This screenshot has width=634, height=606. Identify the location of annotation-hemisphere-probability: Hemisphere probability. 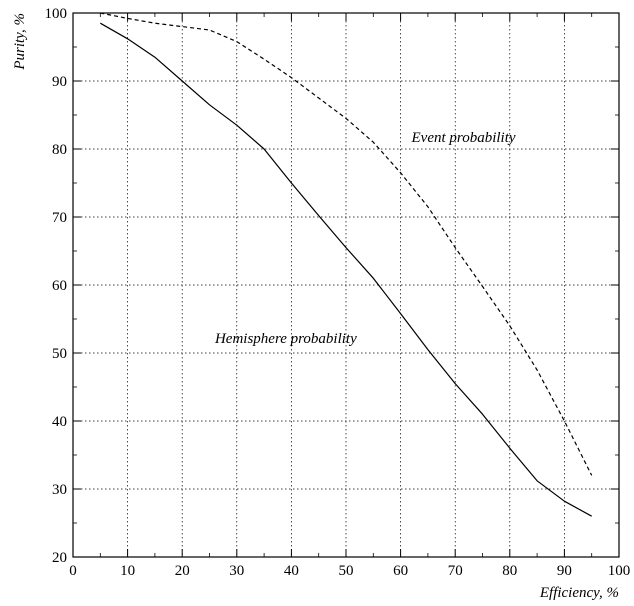
(285, 339).